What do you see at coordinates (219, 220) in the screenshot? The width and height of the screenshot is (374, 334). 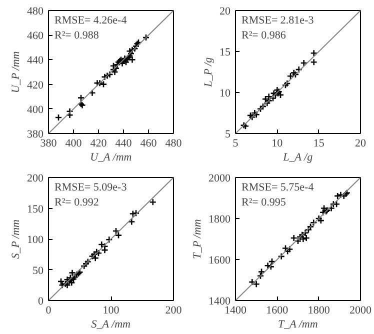 I see `y-tick-label: 1800` at bounding box center [219, 220].